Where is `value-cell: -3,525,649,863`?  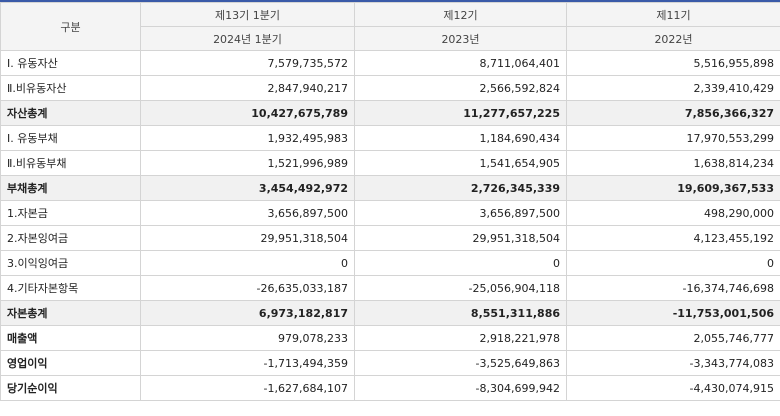 value-cell: -3,525,649,863 is located at coordinates (460, 363).